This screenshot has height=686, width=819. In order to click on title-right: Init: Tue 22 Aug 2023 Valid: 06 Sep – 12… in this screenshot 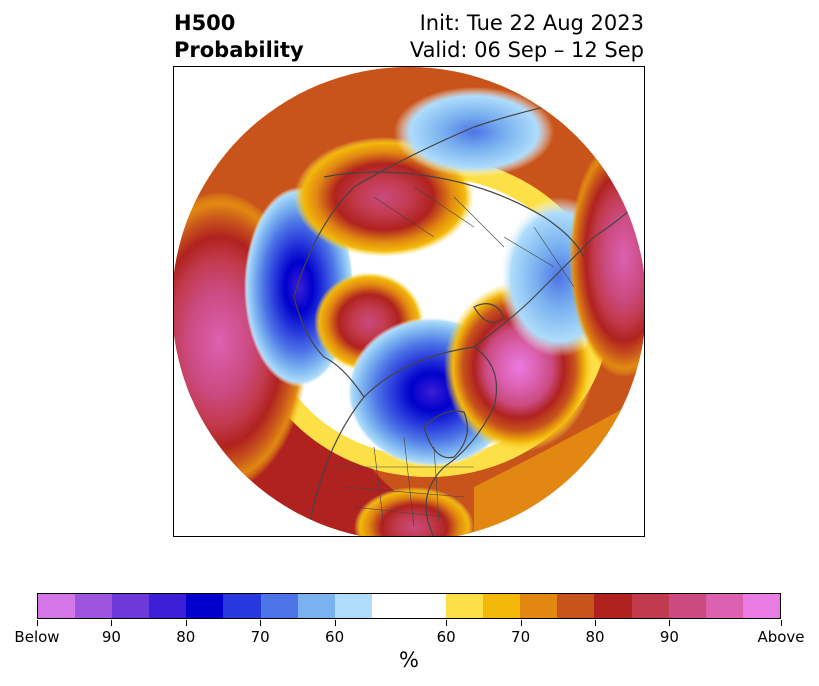, I will do `click(527, 37)`.